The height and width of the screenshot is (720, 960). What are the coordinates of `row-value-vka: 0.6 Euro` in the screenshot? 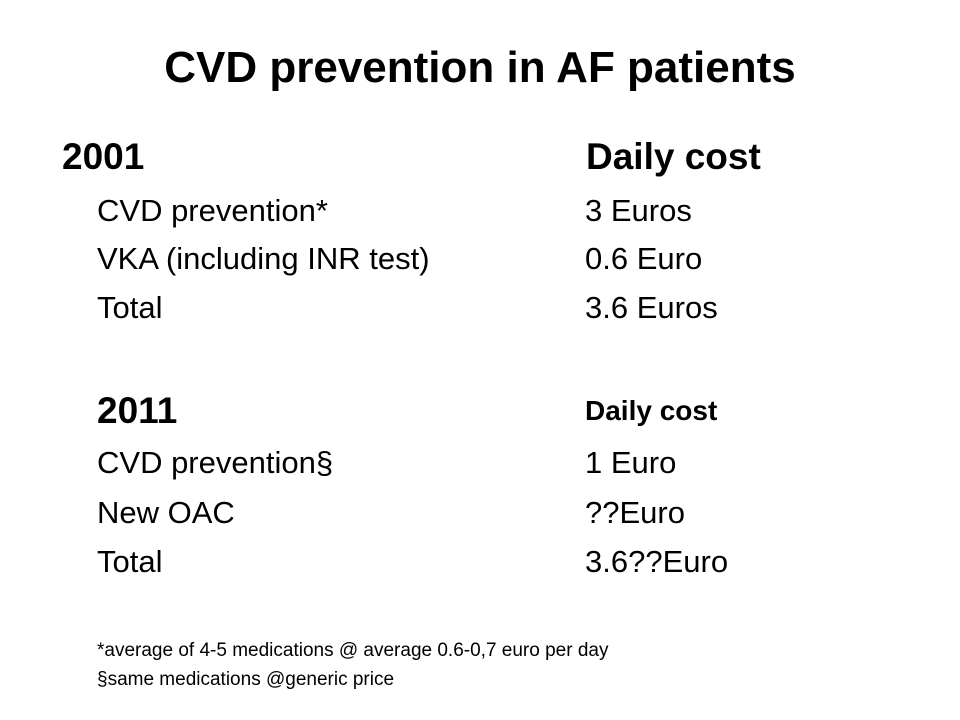 It's located at (644, 258).